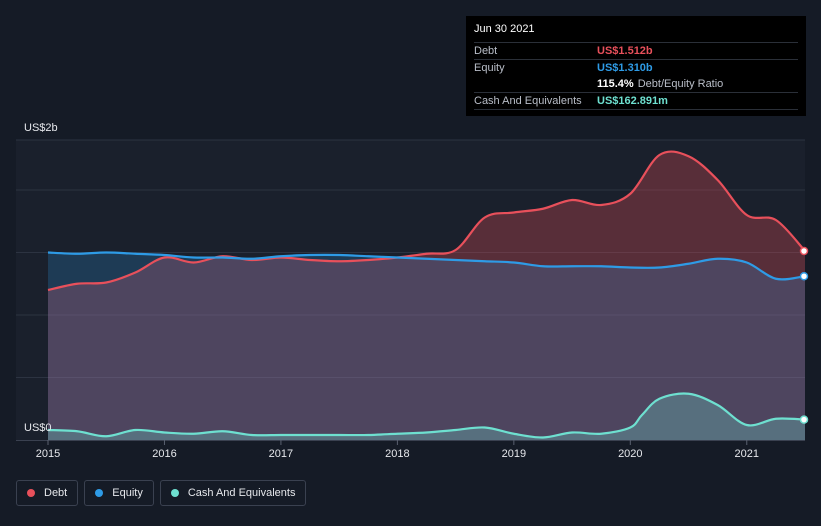  Describe the element at coordinates (174, 493) in the screenshot. I see `cash-dot-icon` at that location.